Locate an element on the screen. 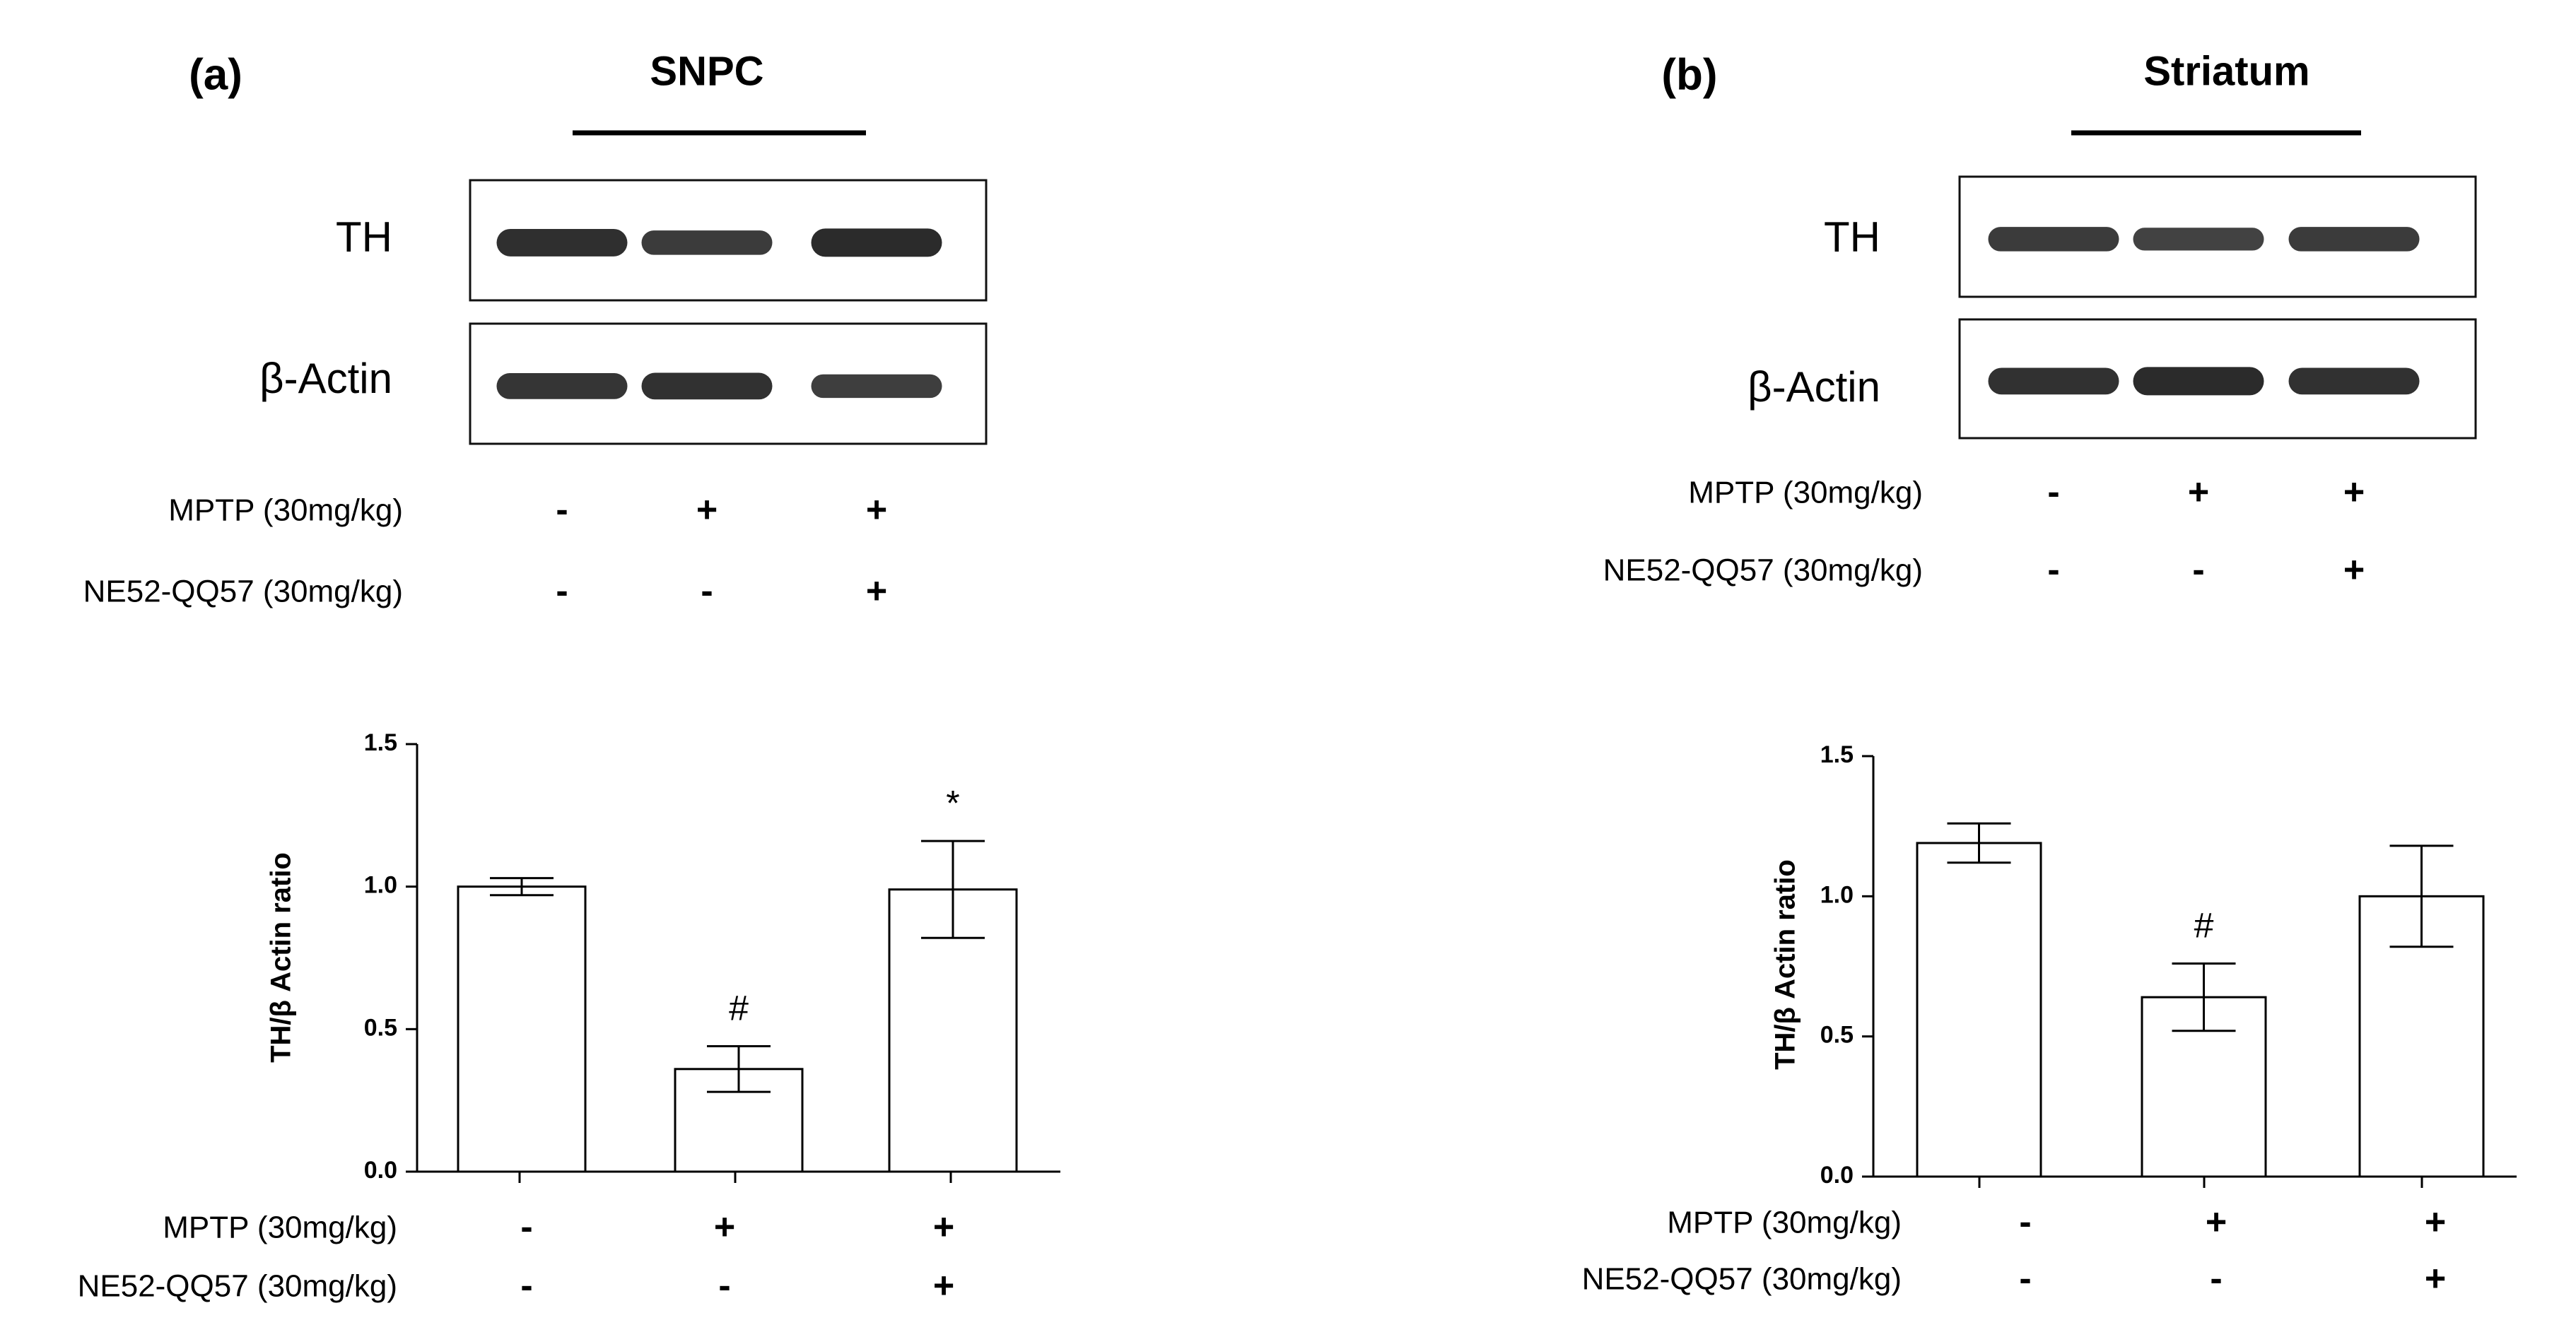 The image size is (2576, 1337). significance-marker: * is located at coordinates (952, 803).